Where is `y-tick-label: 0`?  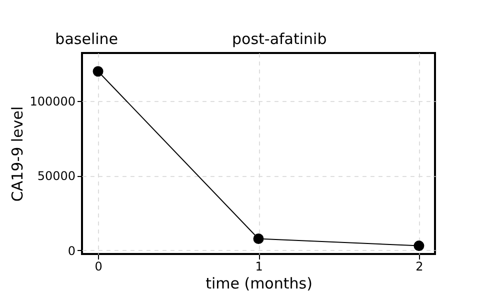 y-tick-label: 0 is located at coordinates (72, 251).